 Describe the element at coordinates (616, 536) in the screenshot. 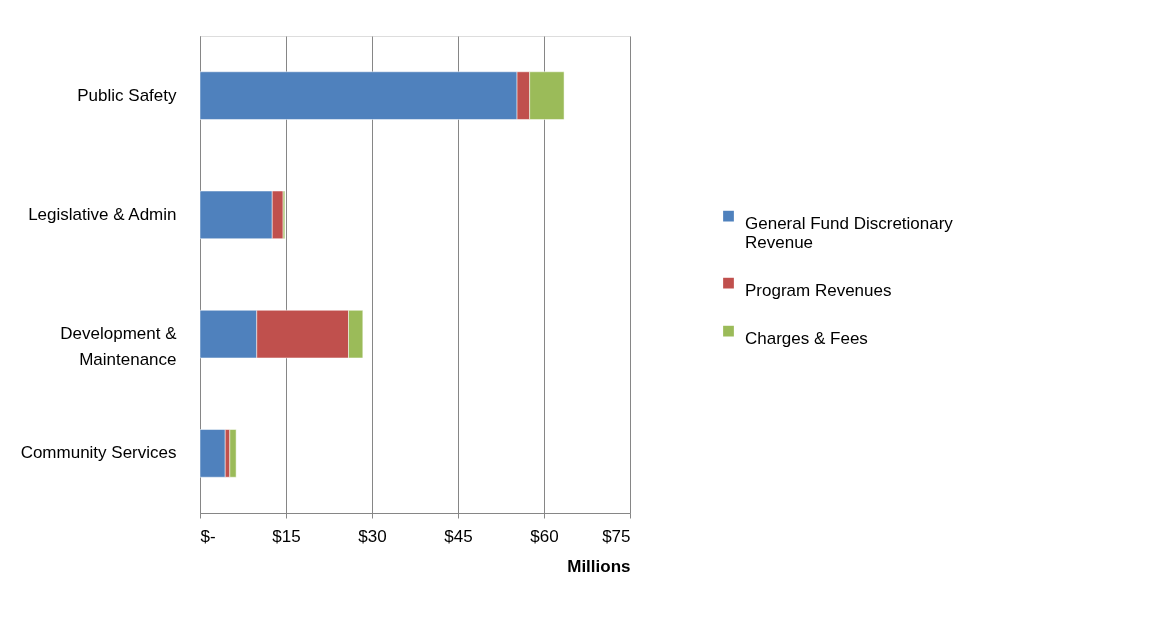

I see `x-tick-label: $75` at that location.